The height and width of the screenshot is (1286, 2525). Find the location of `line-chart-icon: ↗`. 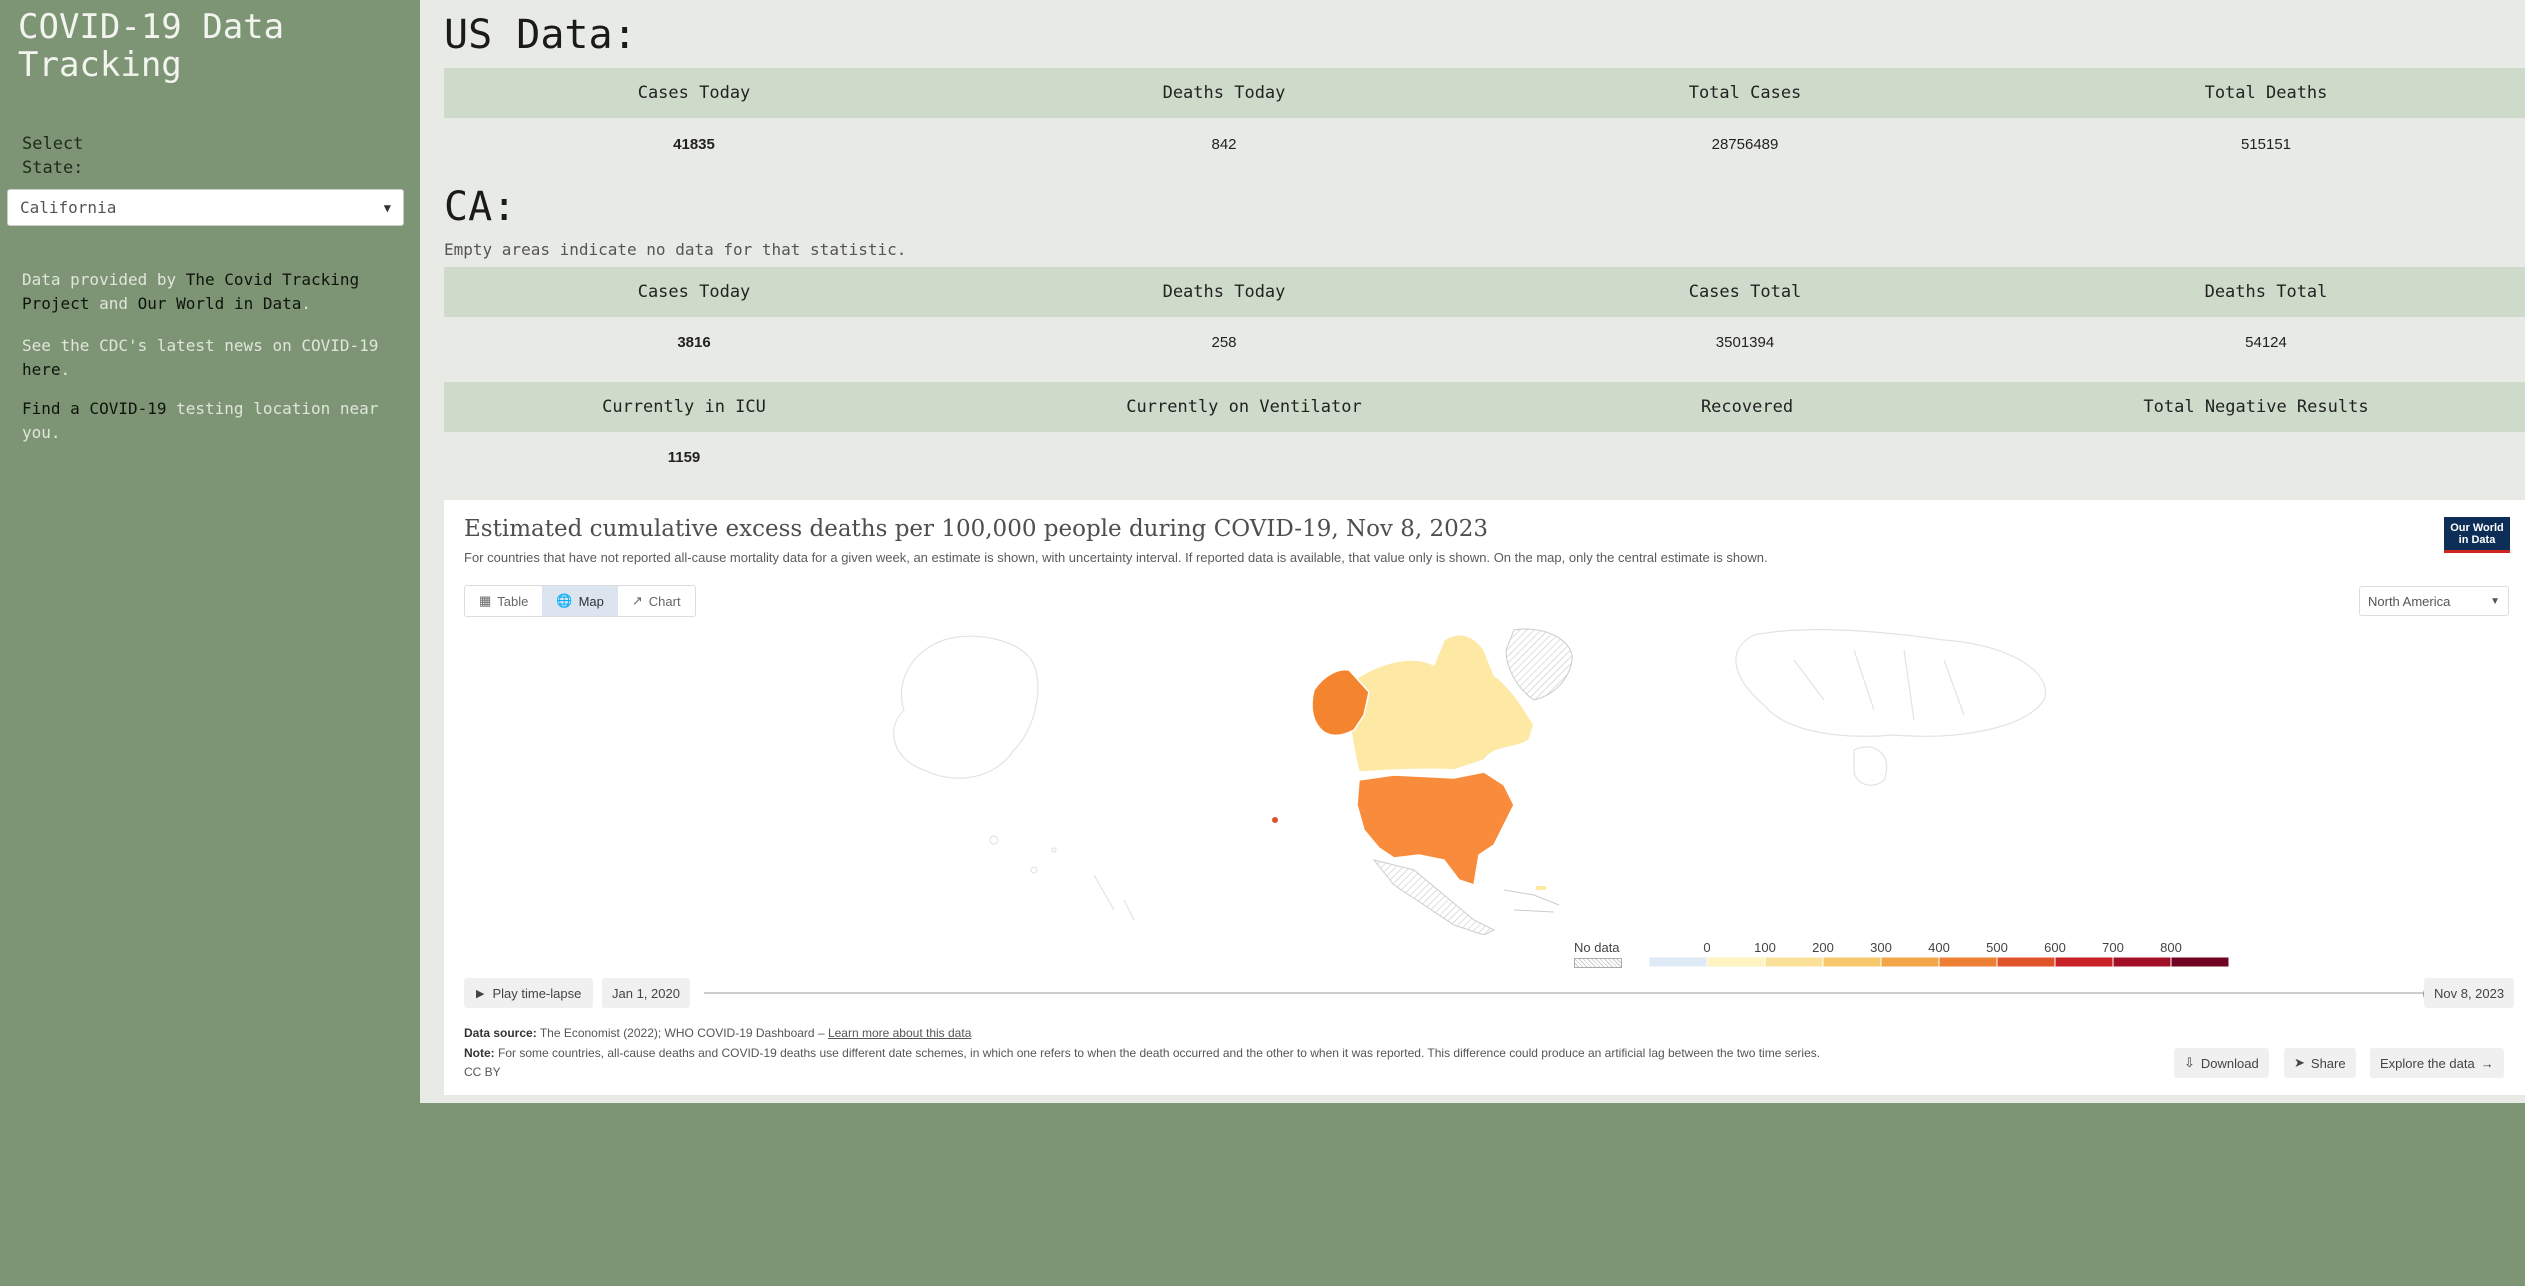

line-chart-icon: ↗ is located at coordinates (637, 600).